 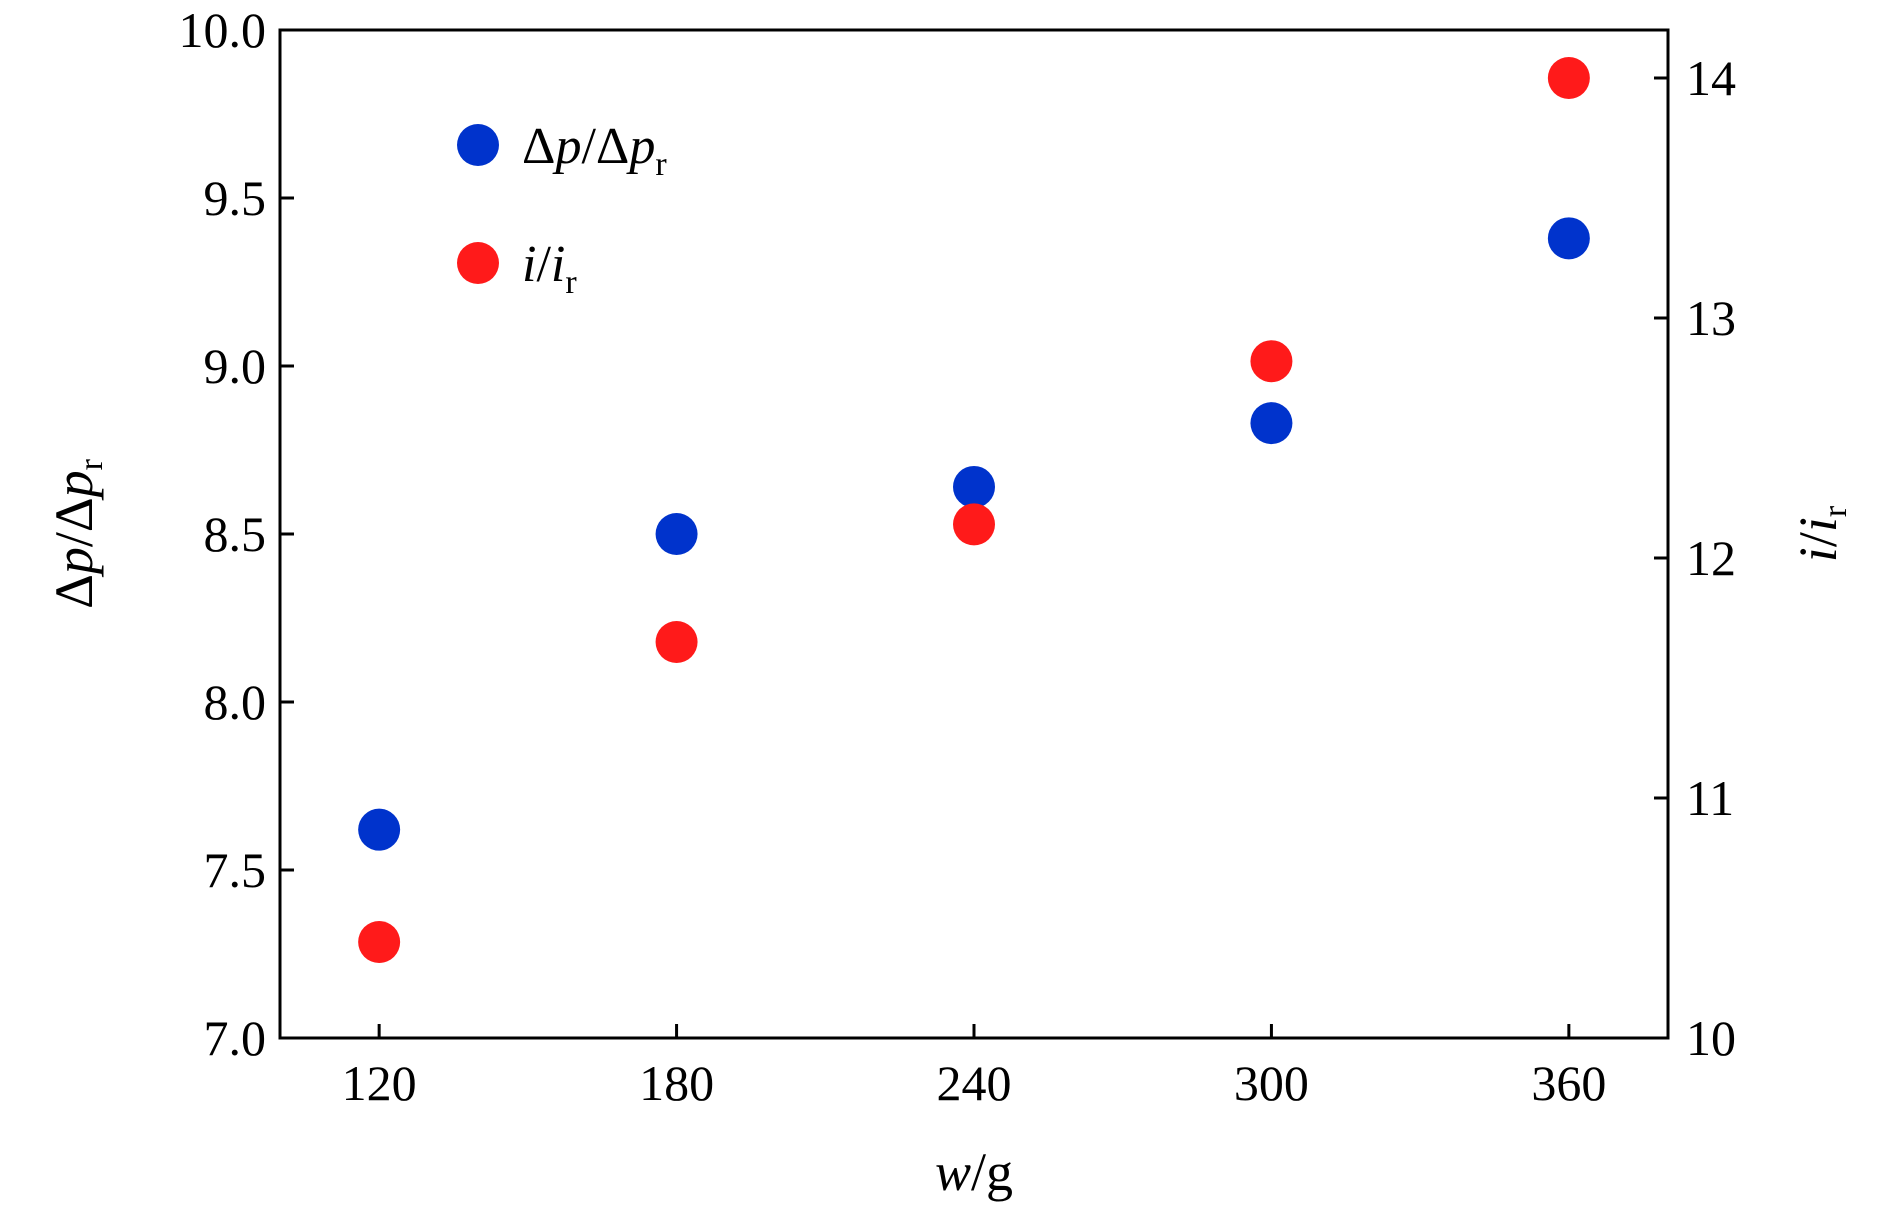 What do you see at coordinates (562, 209) in the screenshot?
I see `legend: Δp/Δpr i/ir` at bounding box center [562, 209].